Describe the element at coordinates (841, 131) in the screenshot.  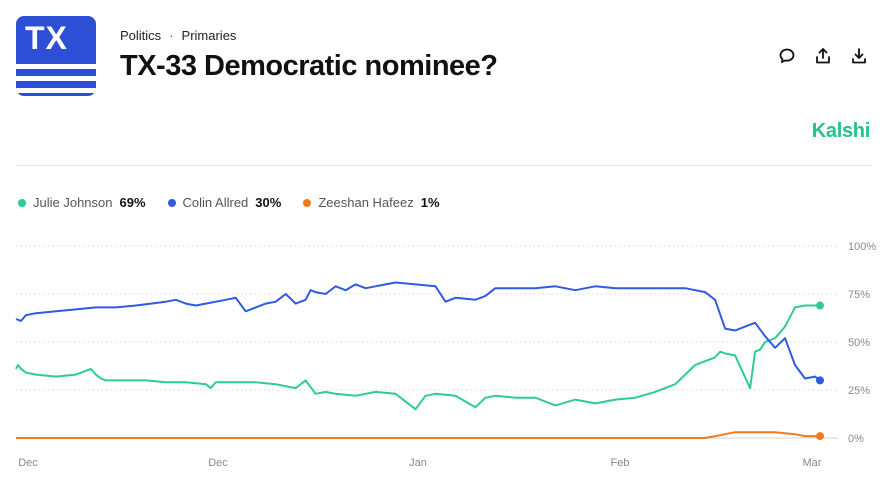
I see `kalshi-logo: Kalshi` at that location.